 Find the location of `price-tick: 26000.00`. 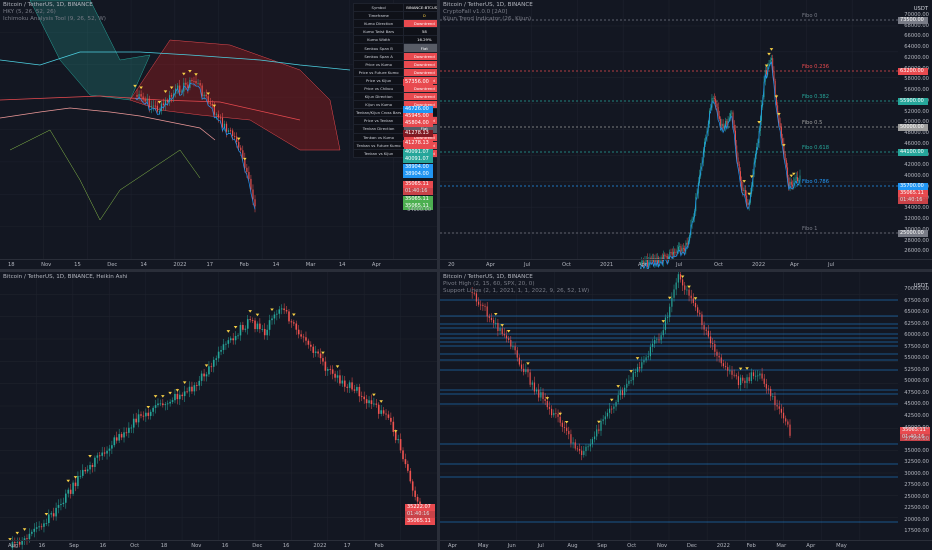

price-tick: 26000.00 is located at coordinates (916, 251).